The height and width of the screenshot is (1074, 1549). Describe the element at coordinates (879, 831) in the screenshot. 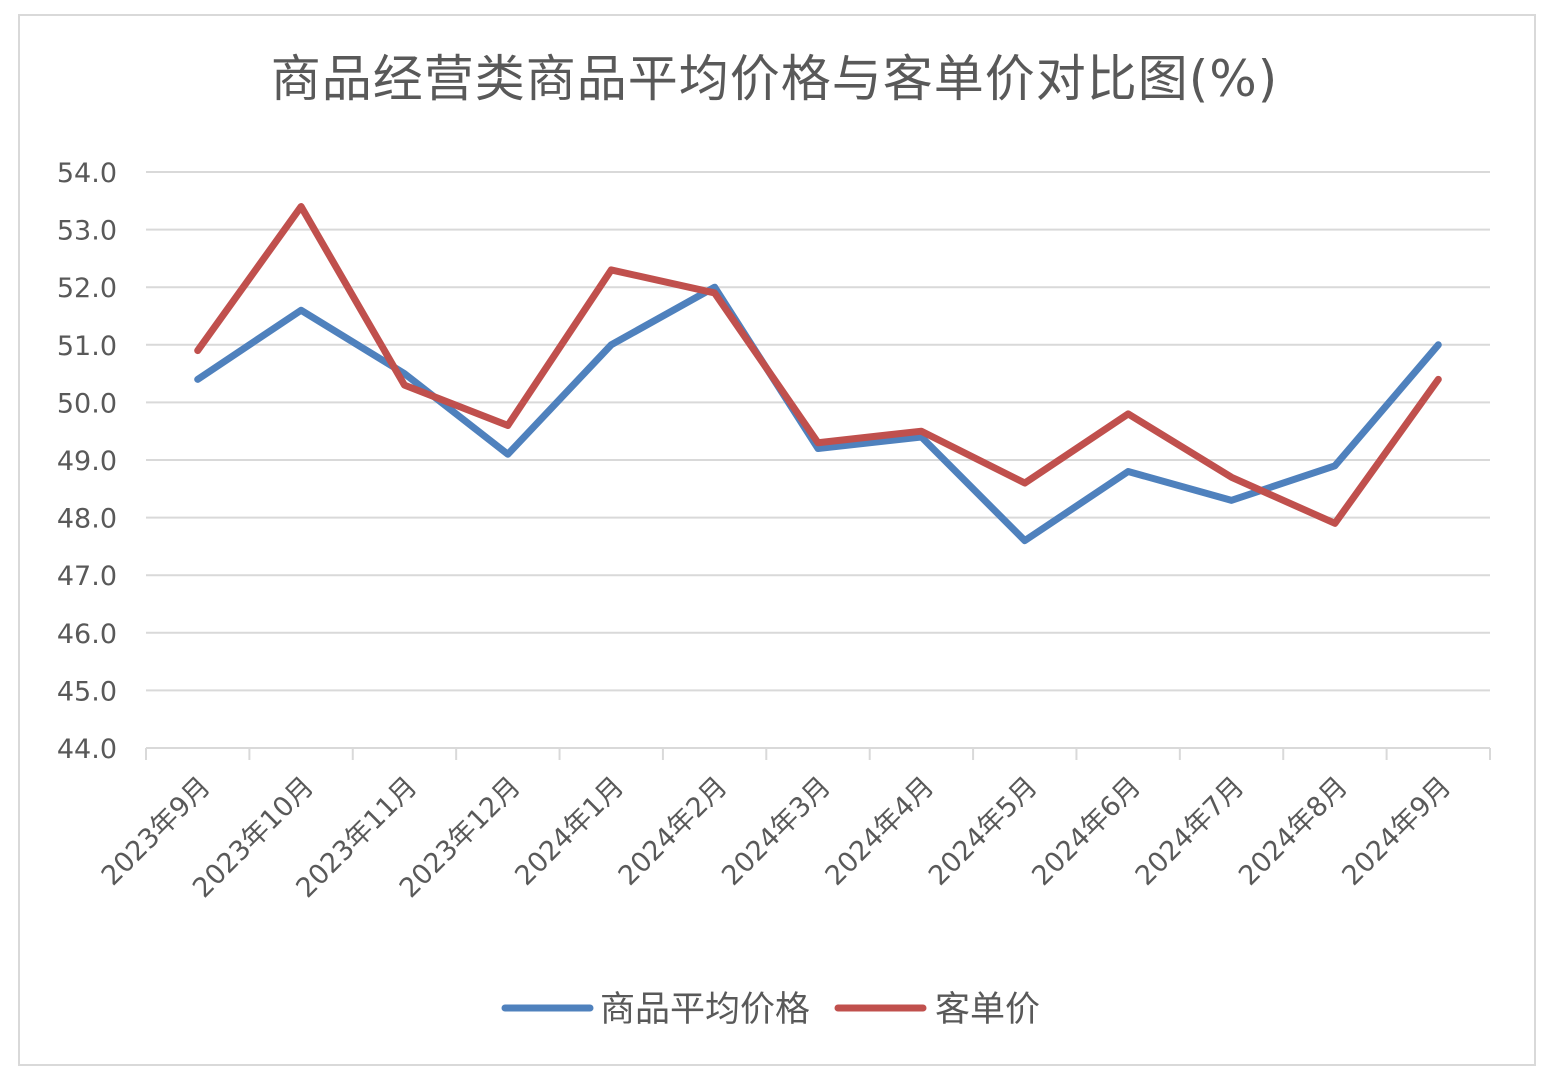

I see `x-tick-label: 2024年4月` at that location.